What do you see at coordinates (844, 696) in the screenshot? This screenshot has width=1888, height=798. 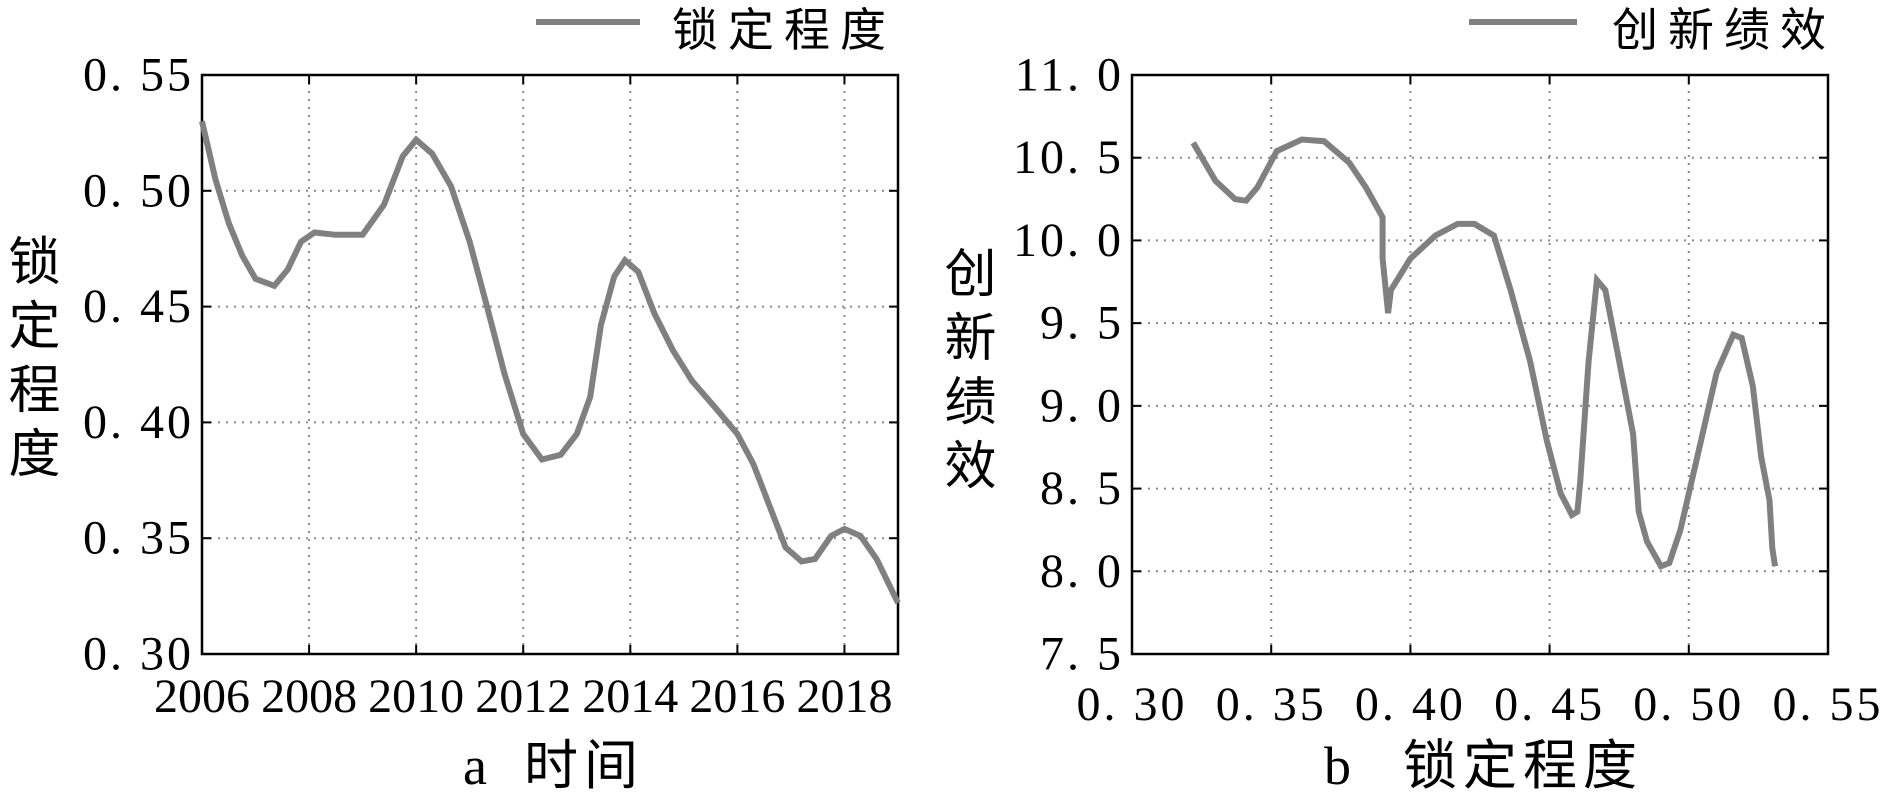 I see `x-tick-label: 2018` at bounding box center [844, 696].